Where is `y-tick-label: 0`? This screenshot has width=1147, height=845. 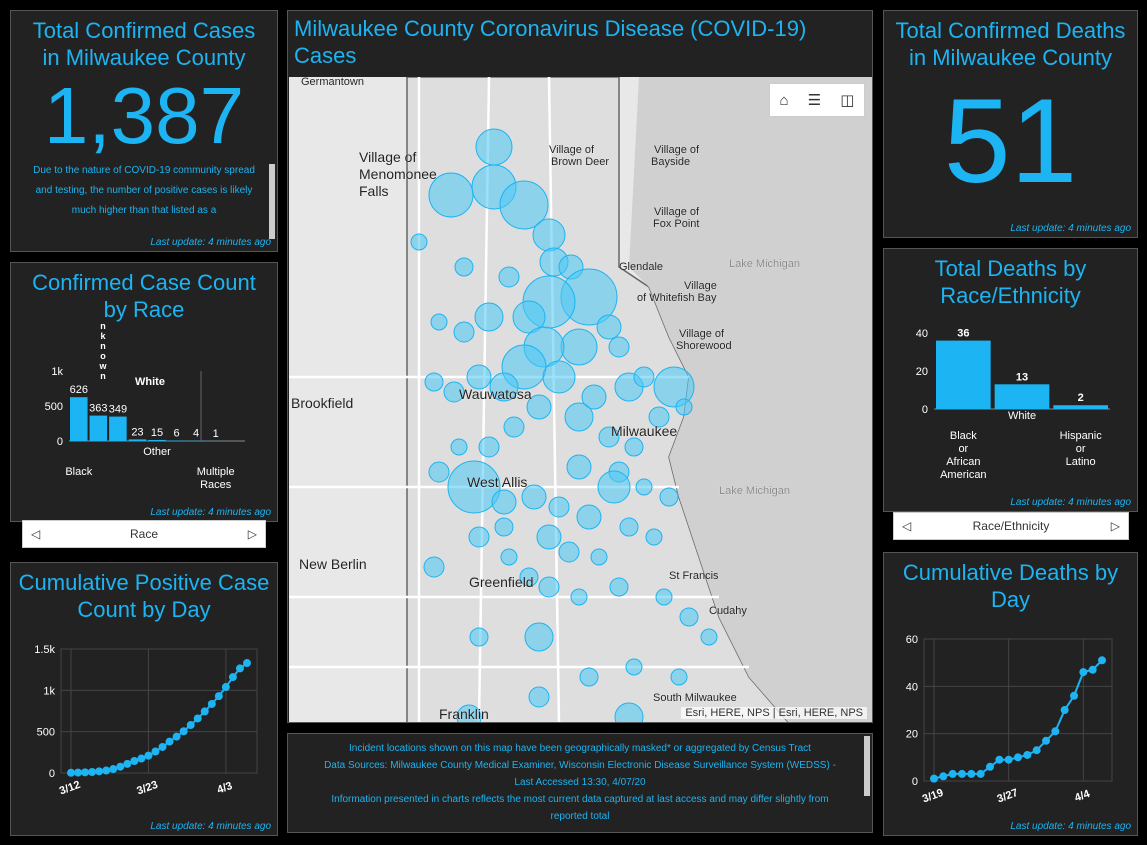 y-tick-label: 0 is located at coordinates (60, 442).